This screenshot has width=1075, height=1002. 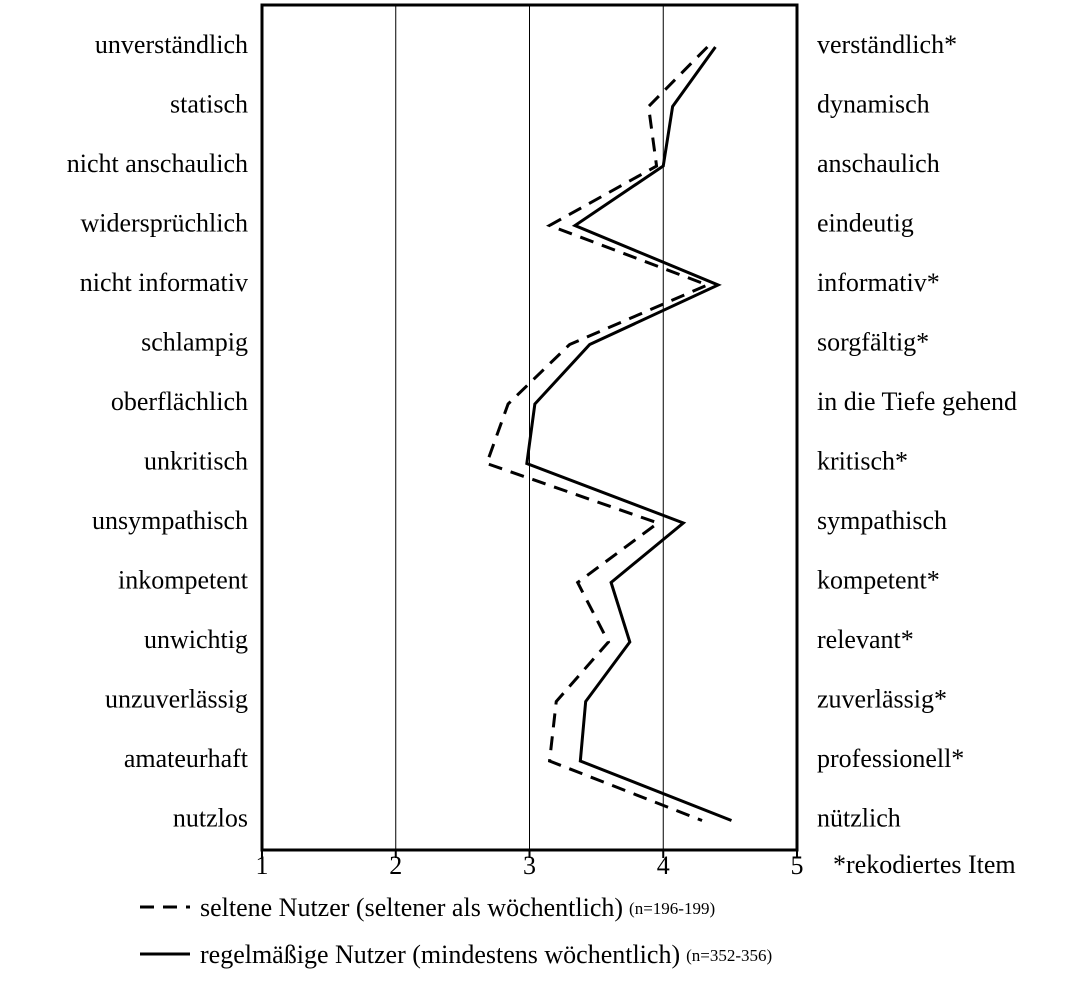 I want to click on left-label: unsympathisch, so click(x=170, y=520).